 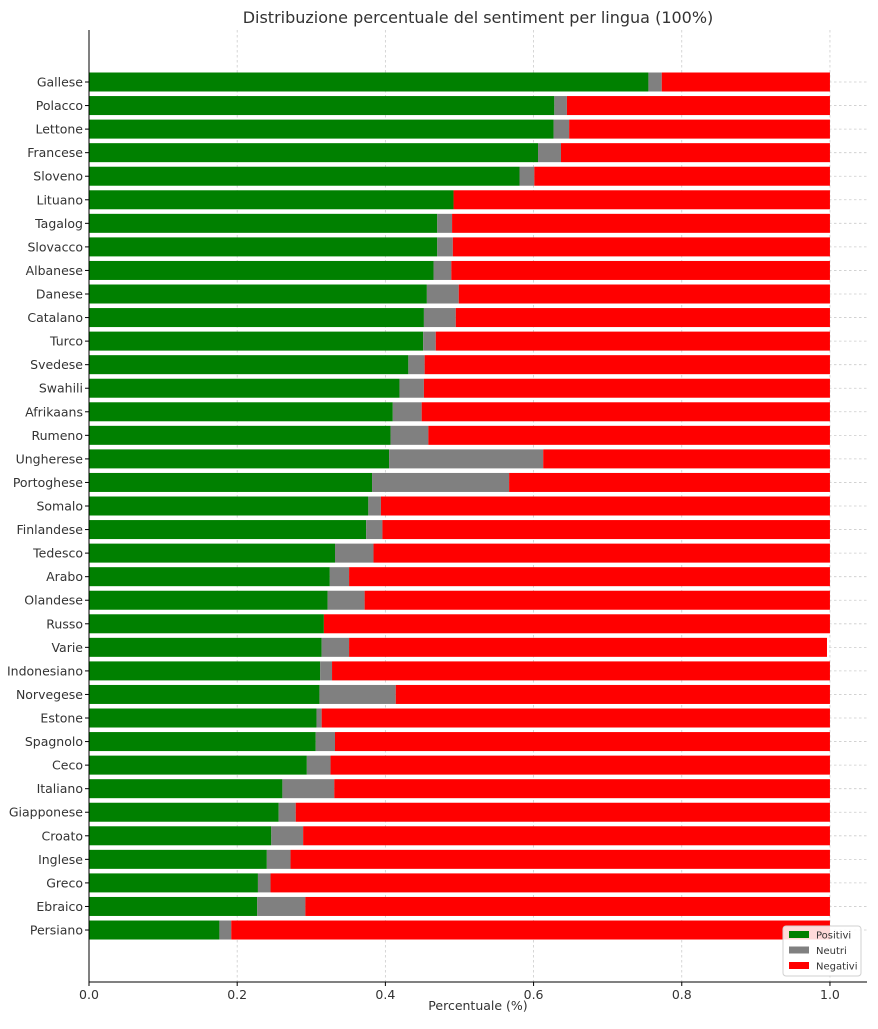 What do you see at coordinates (209, 577) in the screenshot?
I see `bar-positivi-arabo` at bounding box center [209, 577].